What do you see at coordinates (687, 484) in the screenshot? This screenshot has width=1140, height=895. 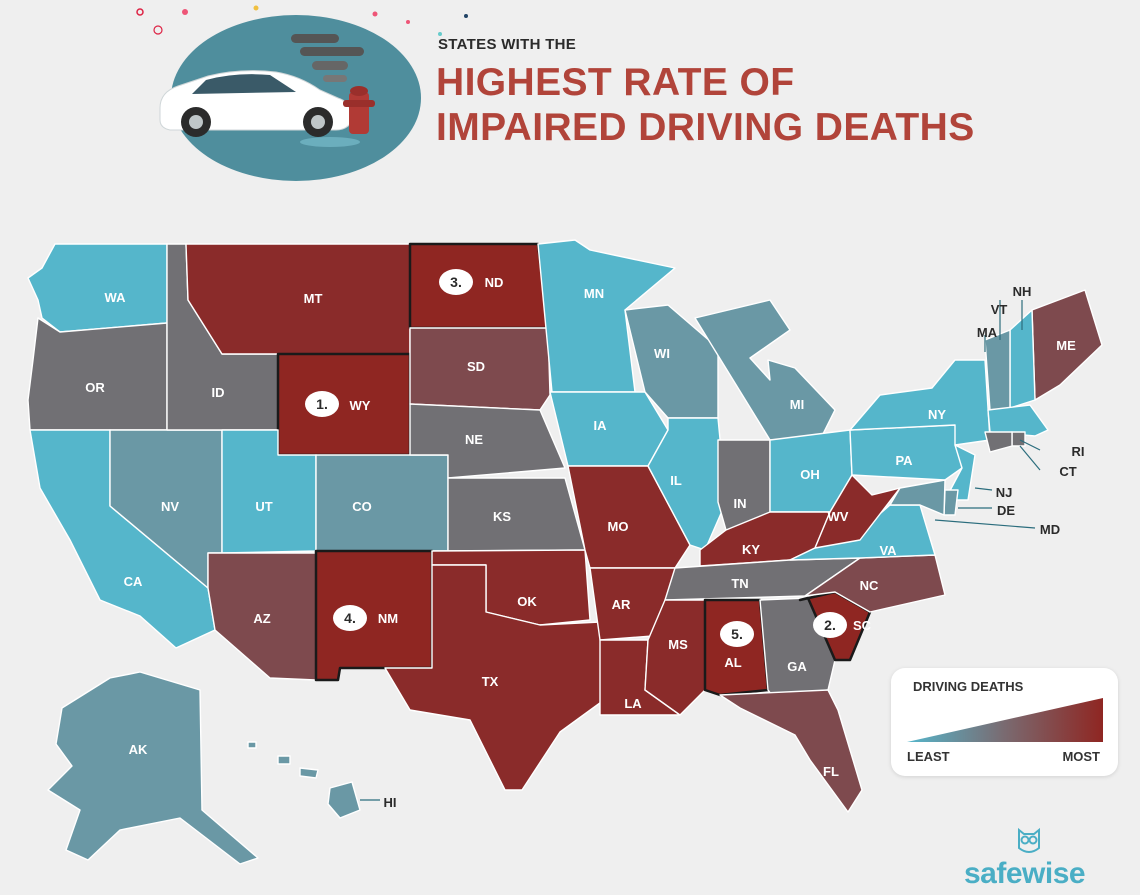 I see `state-IL` at bounding box center [687, 484].